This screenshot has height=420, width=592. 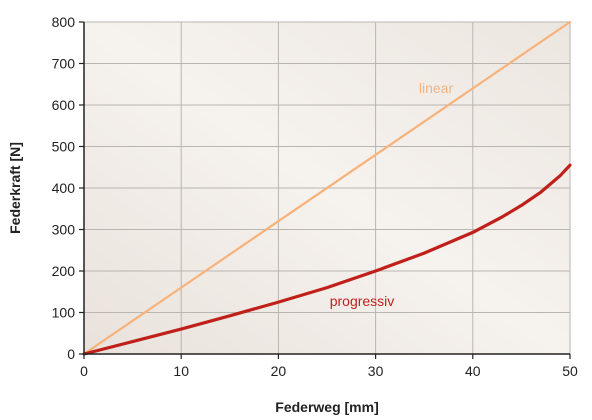 I want to click on y-axis-label: Federkraft [N], so click(x=15, y=188).